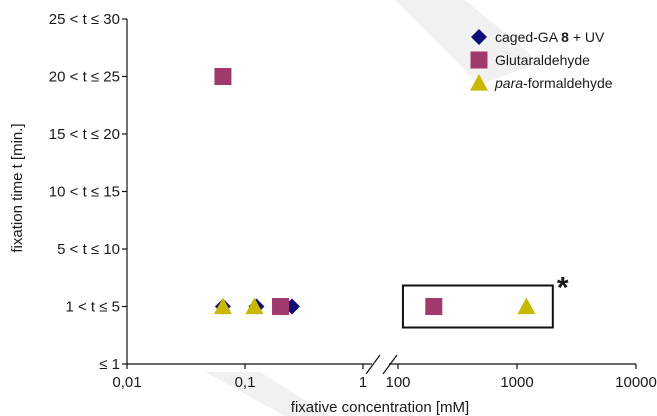 Image resolution: width=657 pixels, height=416 pixels. I want to click on x-tick-label: 1000, so click(516, 382).